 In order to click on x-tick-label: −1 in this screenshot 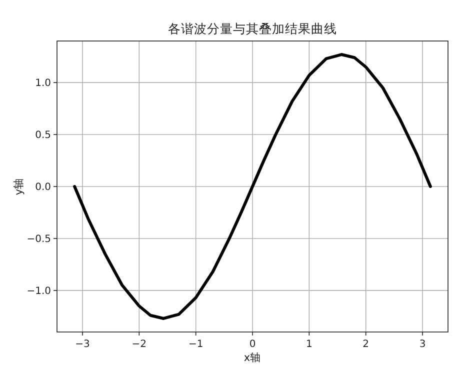, I will do `click(196, 344)`.